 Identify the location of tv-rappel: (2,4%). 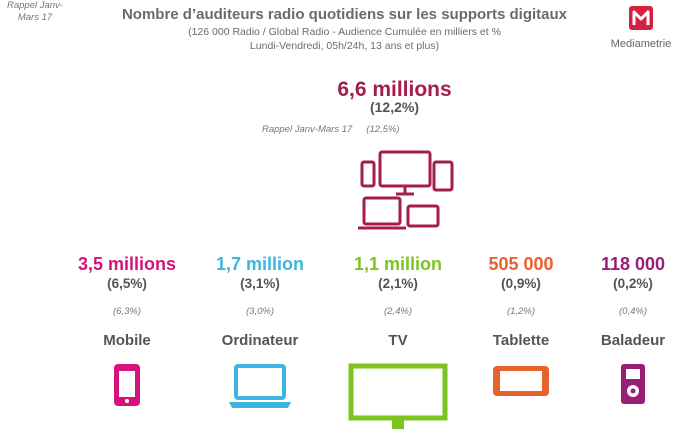
(398, 311).